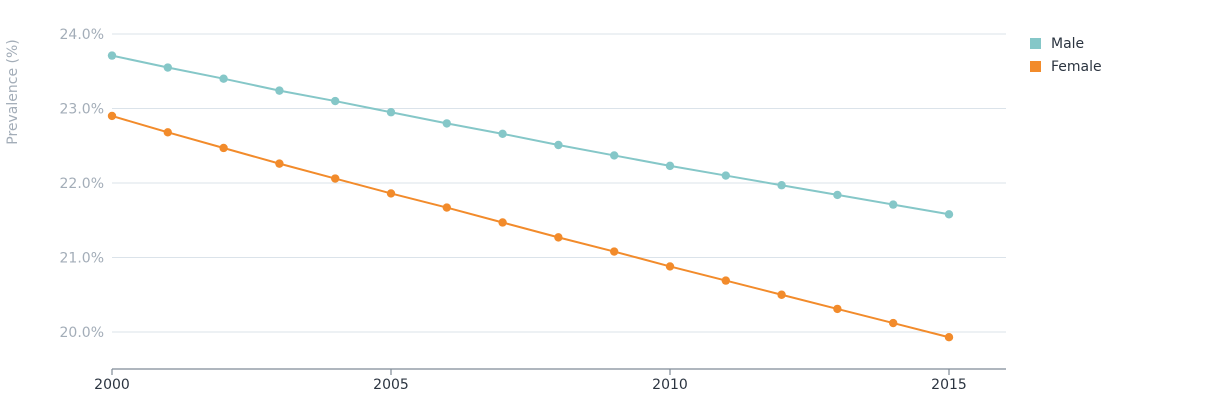 The image size is (1230, 402). What do you see at coordinates (1035, 66) in the screenshot?
I see `legend-swatch-female` at bounding box center [1035, 66].